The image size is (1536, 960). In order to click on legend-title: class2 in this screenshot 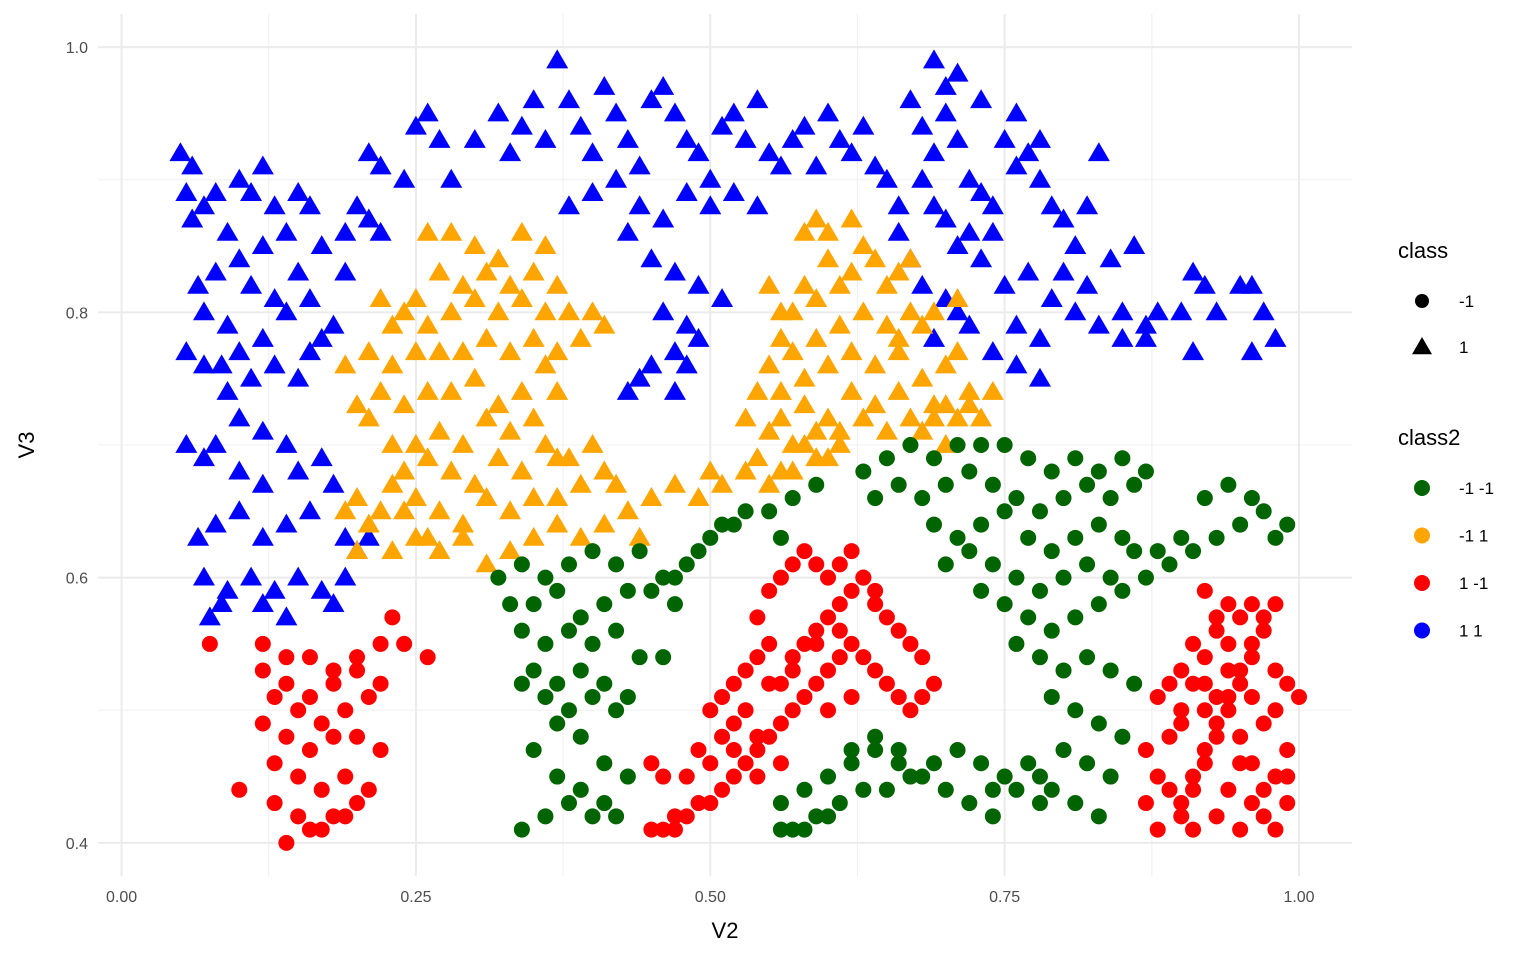, I will do `click(1429, 437)`.